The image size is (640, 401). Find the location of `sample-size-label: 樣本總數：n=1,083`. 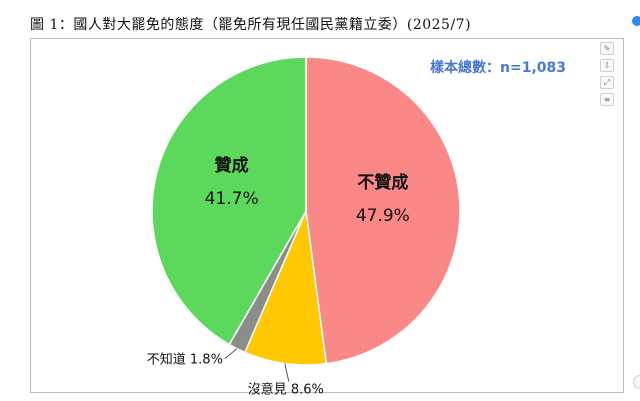

sample-size-label: 樣本總數：n=1,083 is located at coordinates (498, 68).